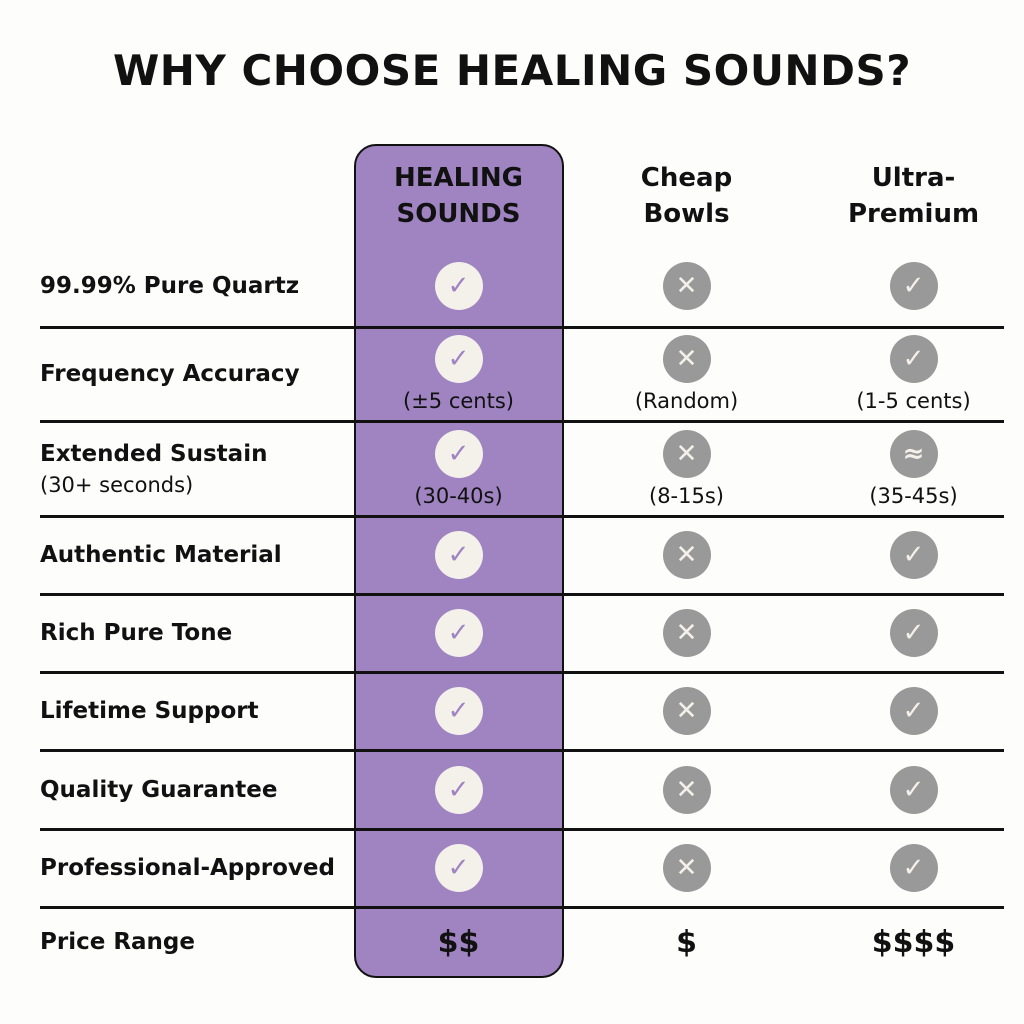  I want to click on table-cell: ✓ (1-5 cents), so click(913, 374).